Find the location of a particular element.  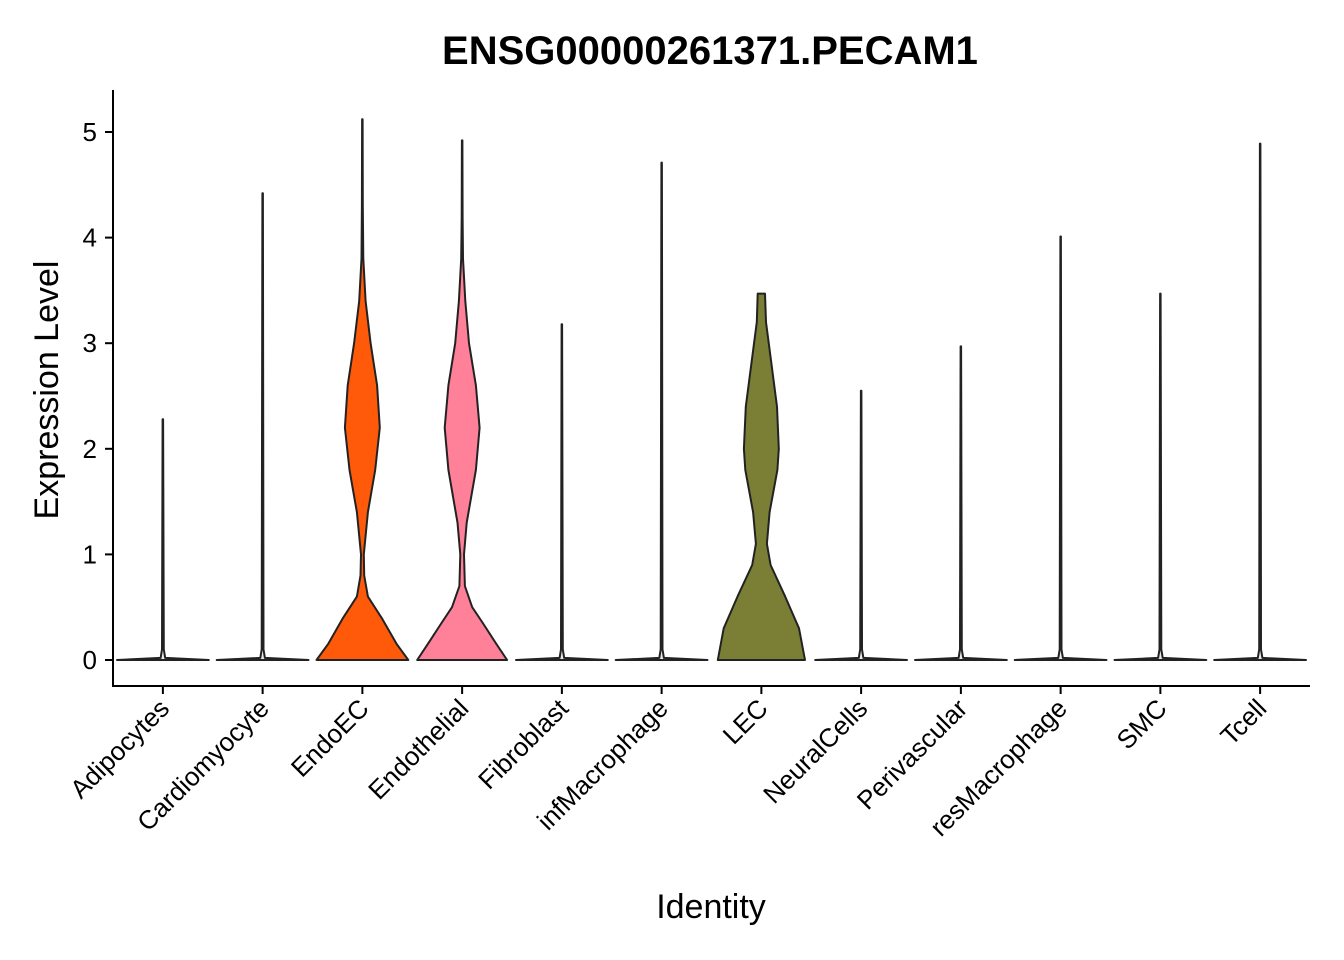

violin-SMC is located at coordinates (1160, 476).